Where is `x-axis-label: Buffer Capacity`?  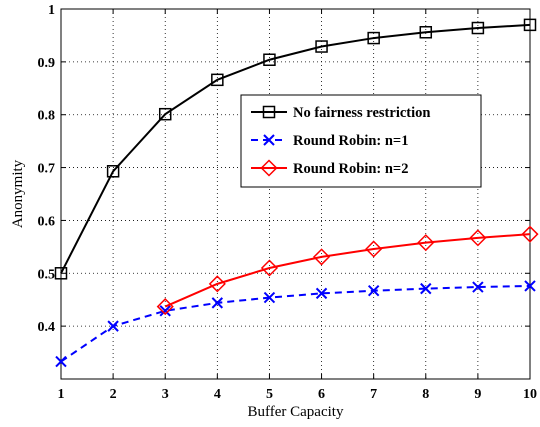 x-axis-label: Buffer Capacity is located at coordinates (296, 412).